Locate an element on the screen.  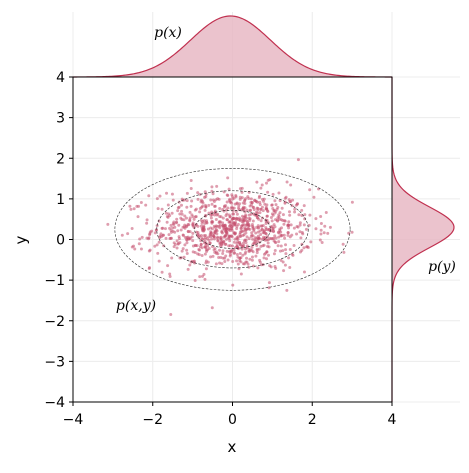
marginal-x-density is located at coordinates (232, 46).